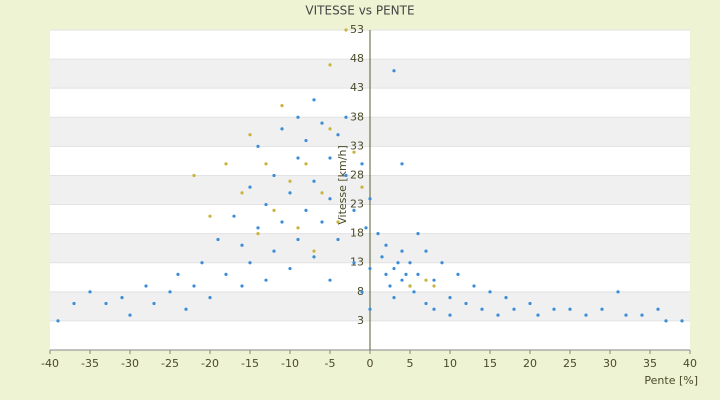  Describe the element at coordinates (330, 363) in the screenshot. I see `x-tick-label: -5` at that location.